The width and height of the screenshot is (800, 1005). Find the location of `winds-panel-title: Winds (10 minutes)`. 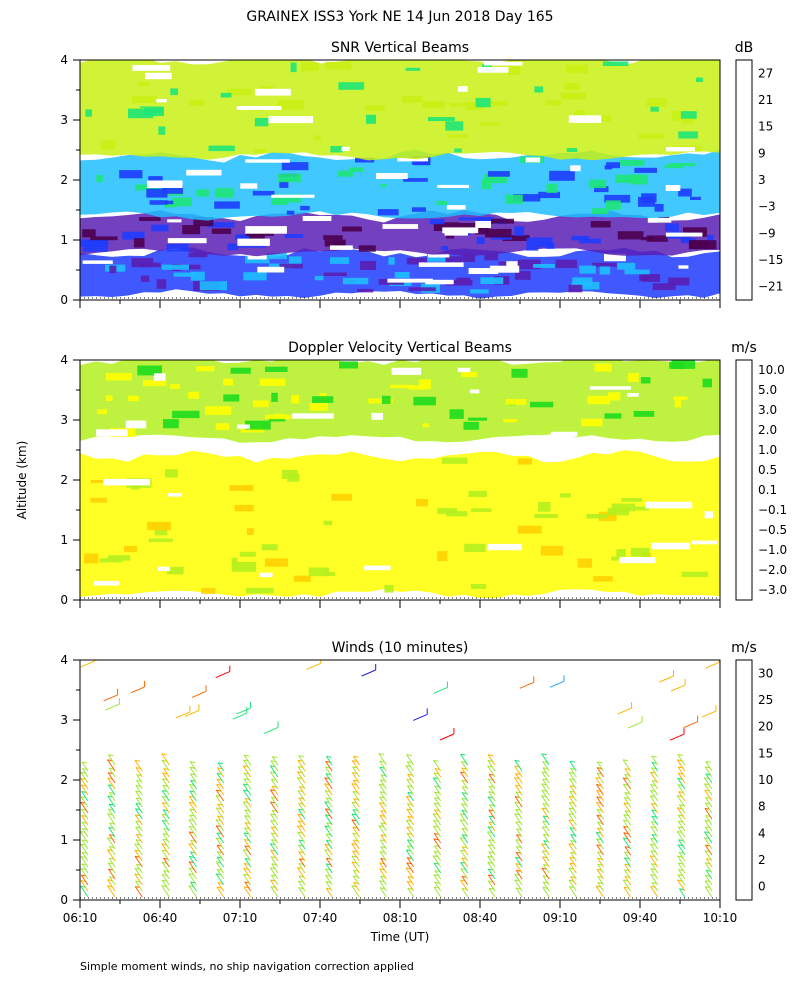

winds-panel-title: Winds (10 minutes) is located at coordinates (400, 648).